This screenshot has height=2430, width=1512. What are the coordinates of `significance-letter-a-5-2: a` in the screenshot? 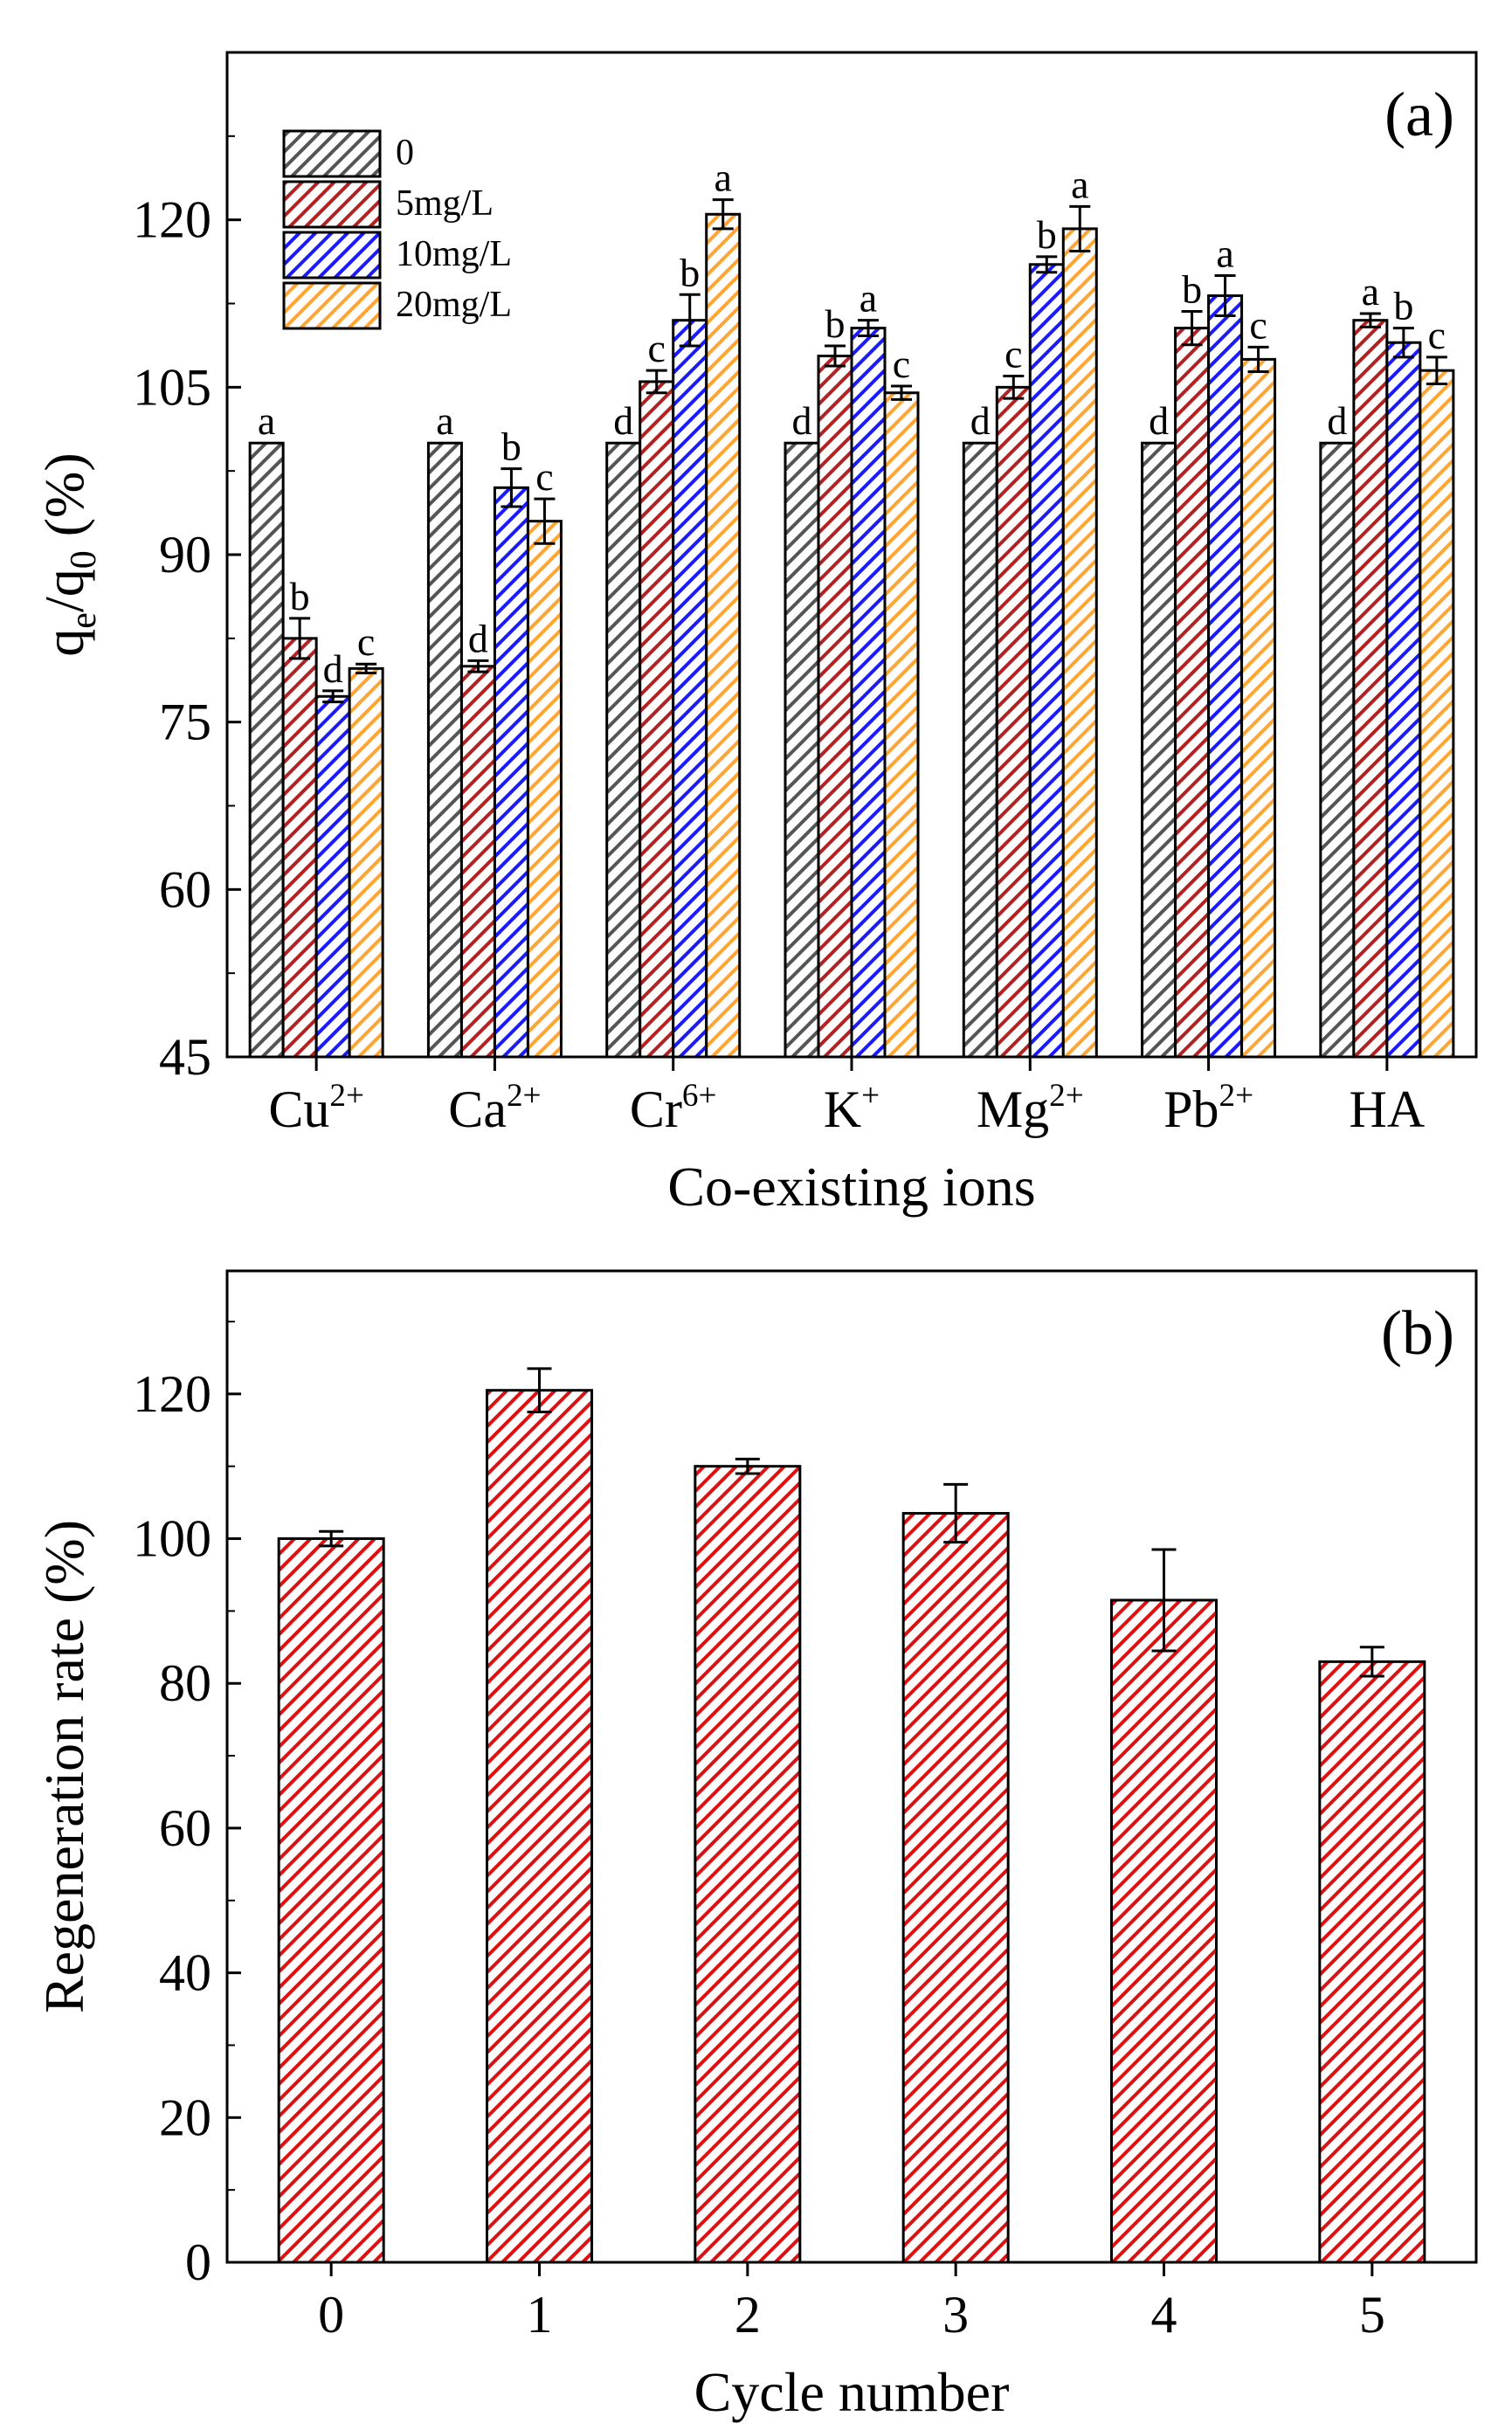 It's located at (1224, 253).